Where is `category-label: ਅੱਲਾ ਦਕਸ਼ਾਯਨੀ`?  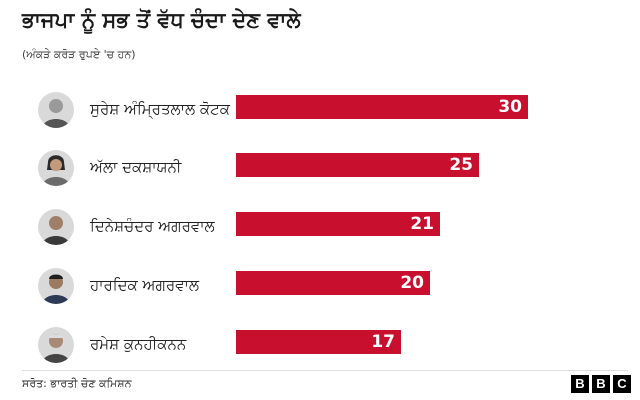 category-label: ਅੱਲਾ ਦਕਸ਼ਾਯਨੀ is located at coordinates (136, 167).